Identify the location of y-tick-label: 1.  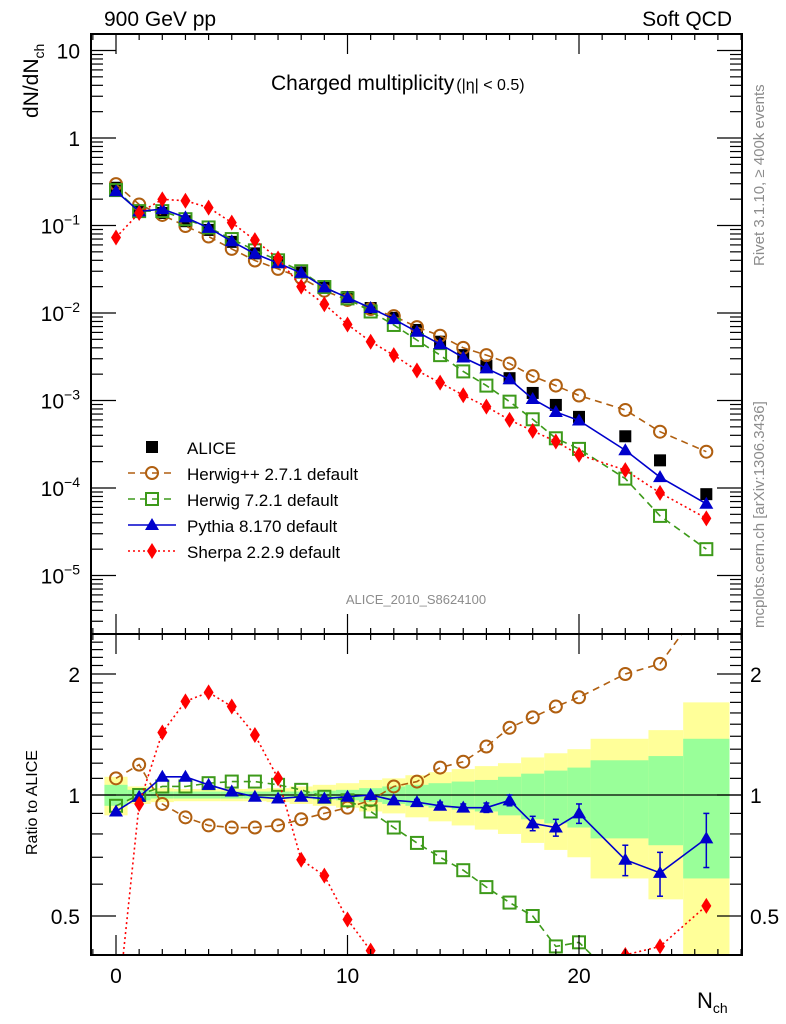
(74, 139).